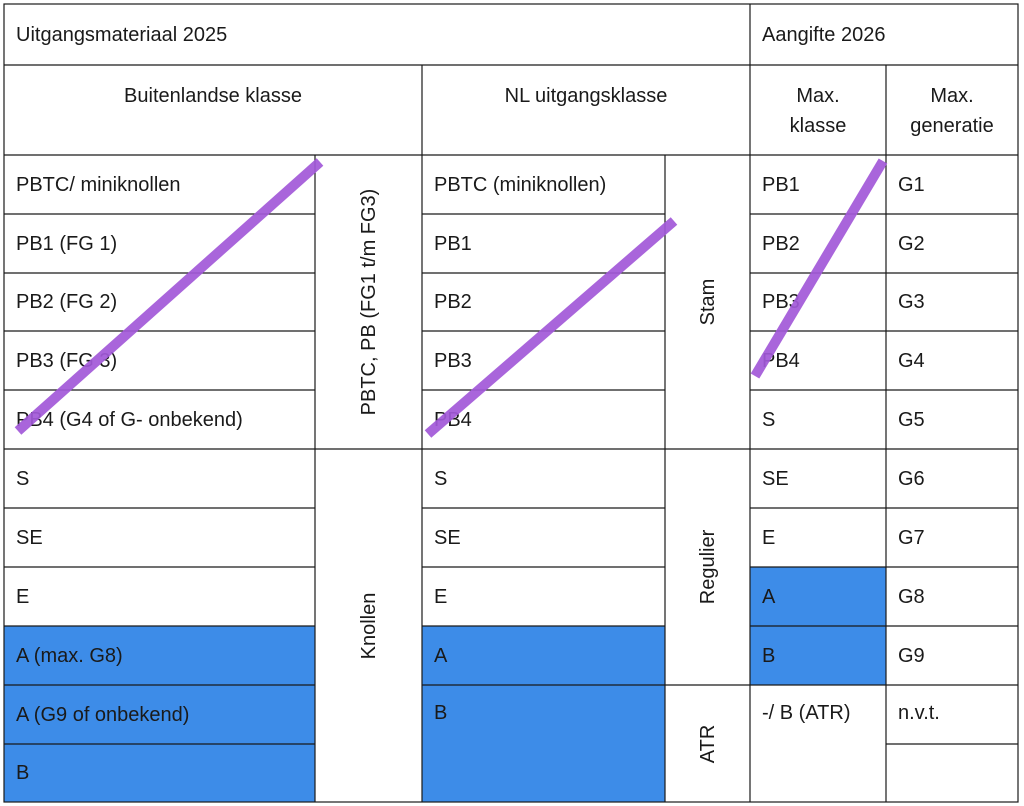 The height and width of the screenshot is (806, 1024). I want to click on max-generatie-value: G8, so click(911, 596).